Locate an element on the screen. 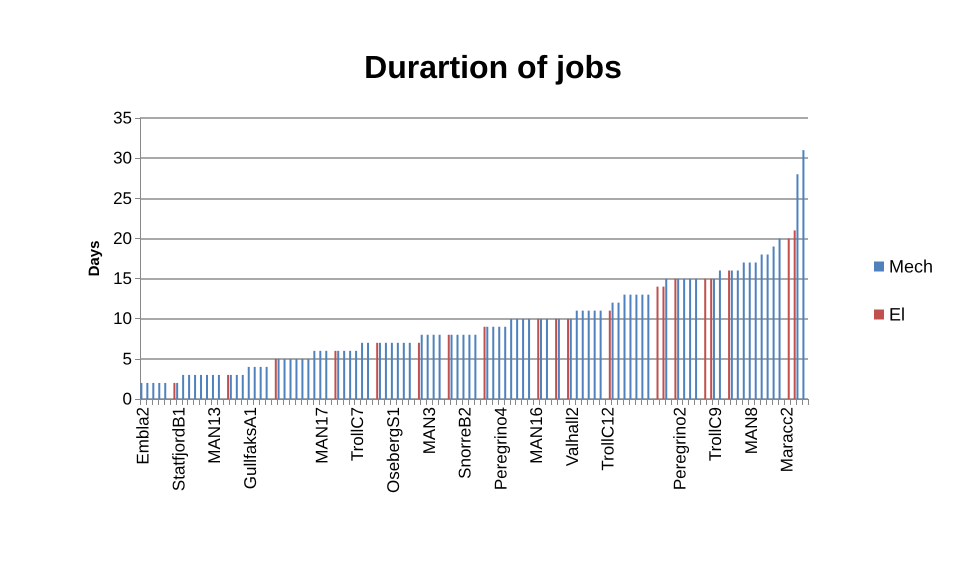 The height and width of the screenshot is (581, 957). legend-label: Mech is located at coordinates (910, 266).